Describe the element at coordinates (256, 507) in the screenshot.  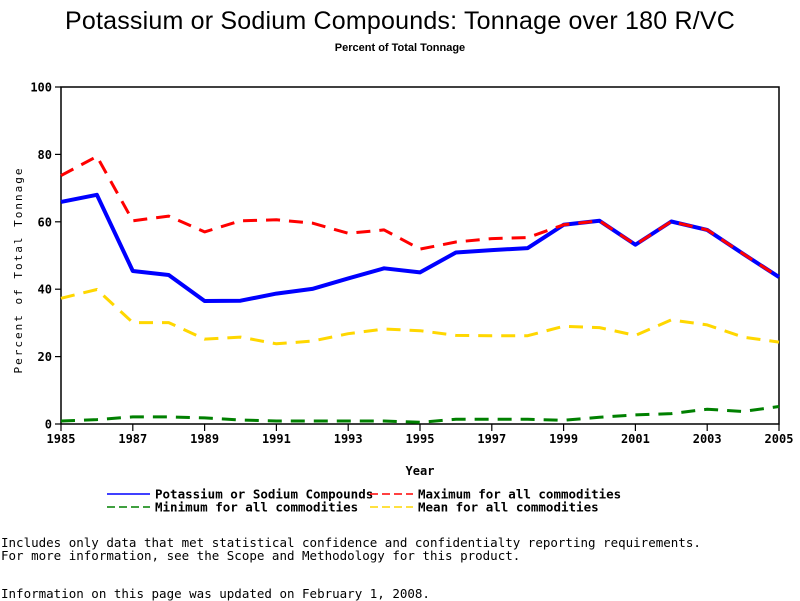
I see `legend-label: Minimum for all commodities` at that location.